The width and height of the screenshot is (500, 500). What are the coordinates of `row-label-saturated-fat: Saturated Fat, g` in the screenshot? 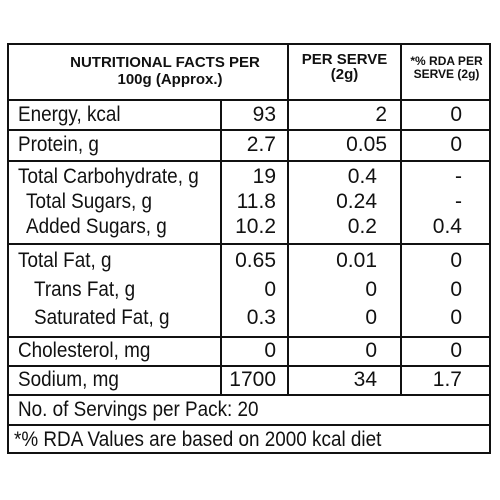 It's located at (102, 317).